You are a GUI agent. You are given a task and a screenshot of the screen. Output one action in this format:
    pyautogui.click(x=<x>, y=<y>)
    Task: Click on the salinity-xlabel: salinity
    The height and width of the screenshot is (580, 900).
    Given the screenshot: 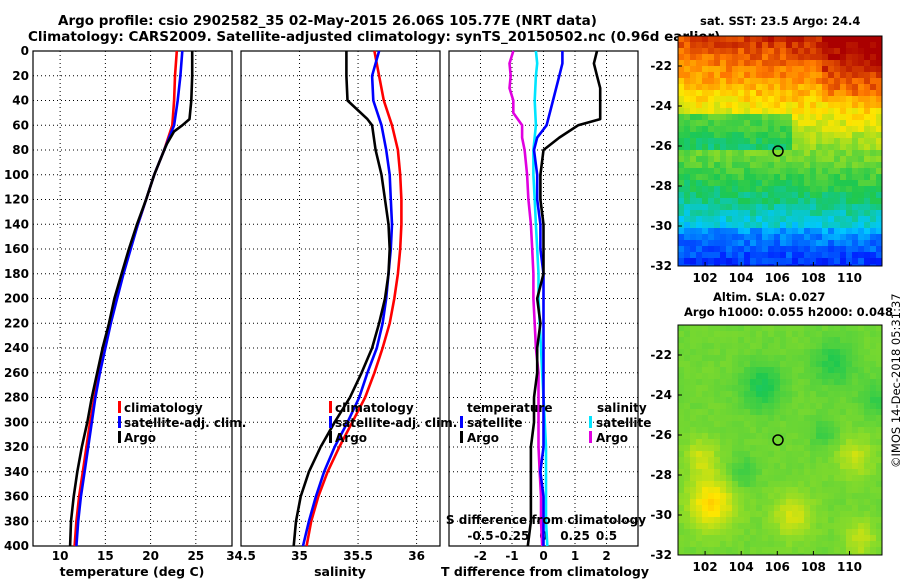 What is the action you would take?
    pyautogui.click(x=340, y=571)
    